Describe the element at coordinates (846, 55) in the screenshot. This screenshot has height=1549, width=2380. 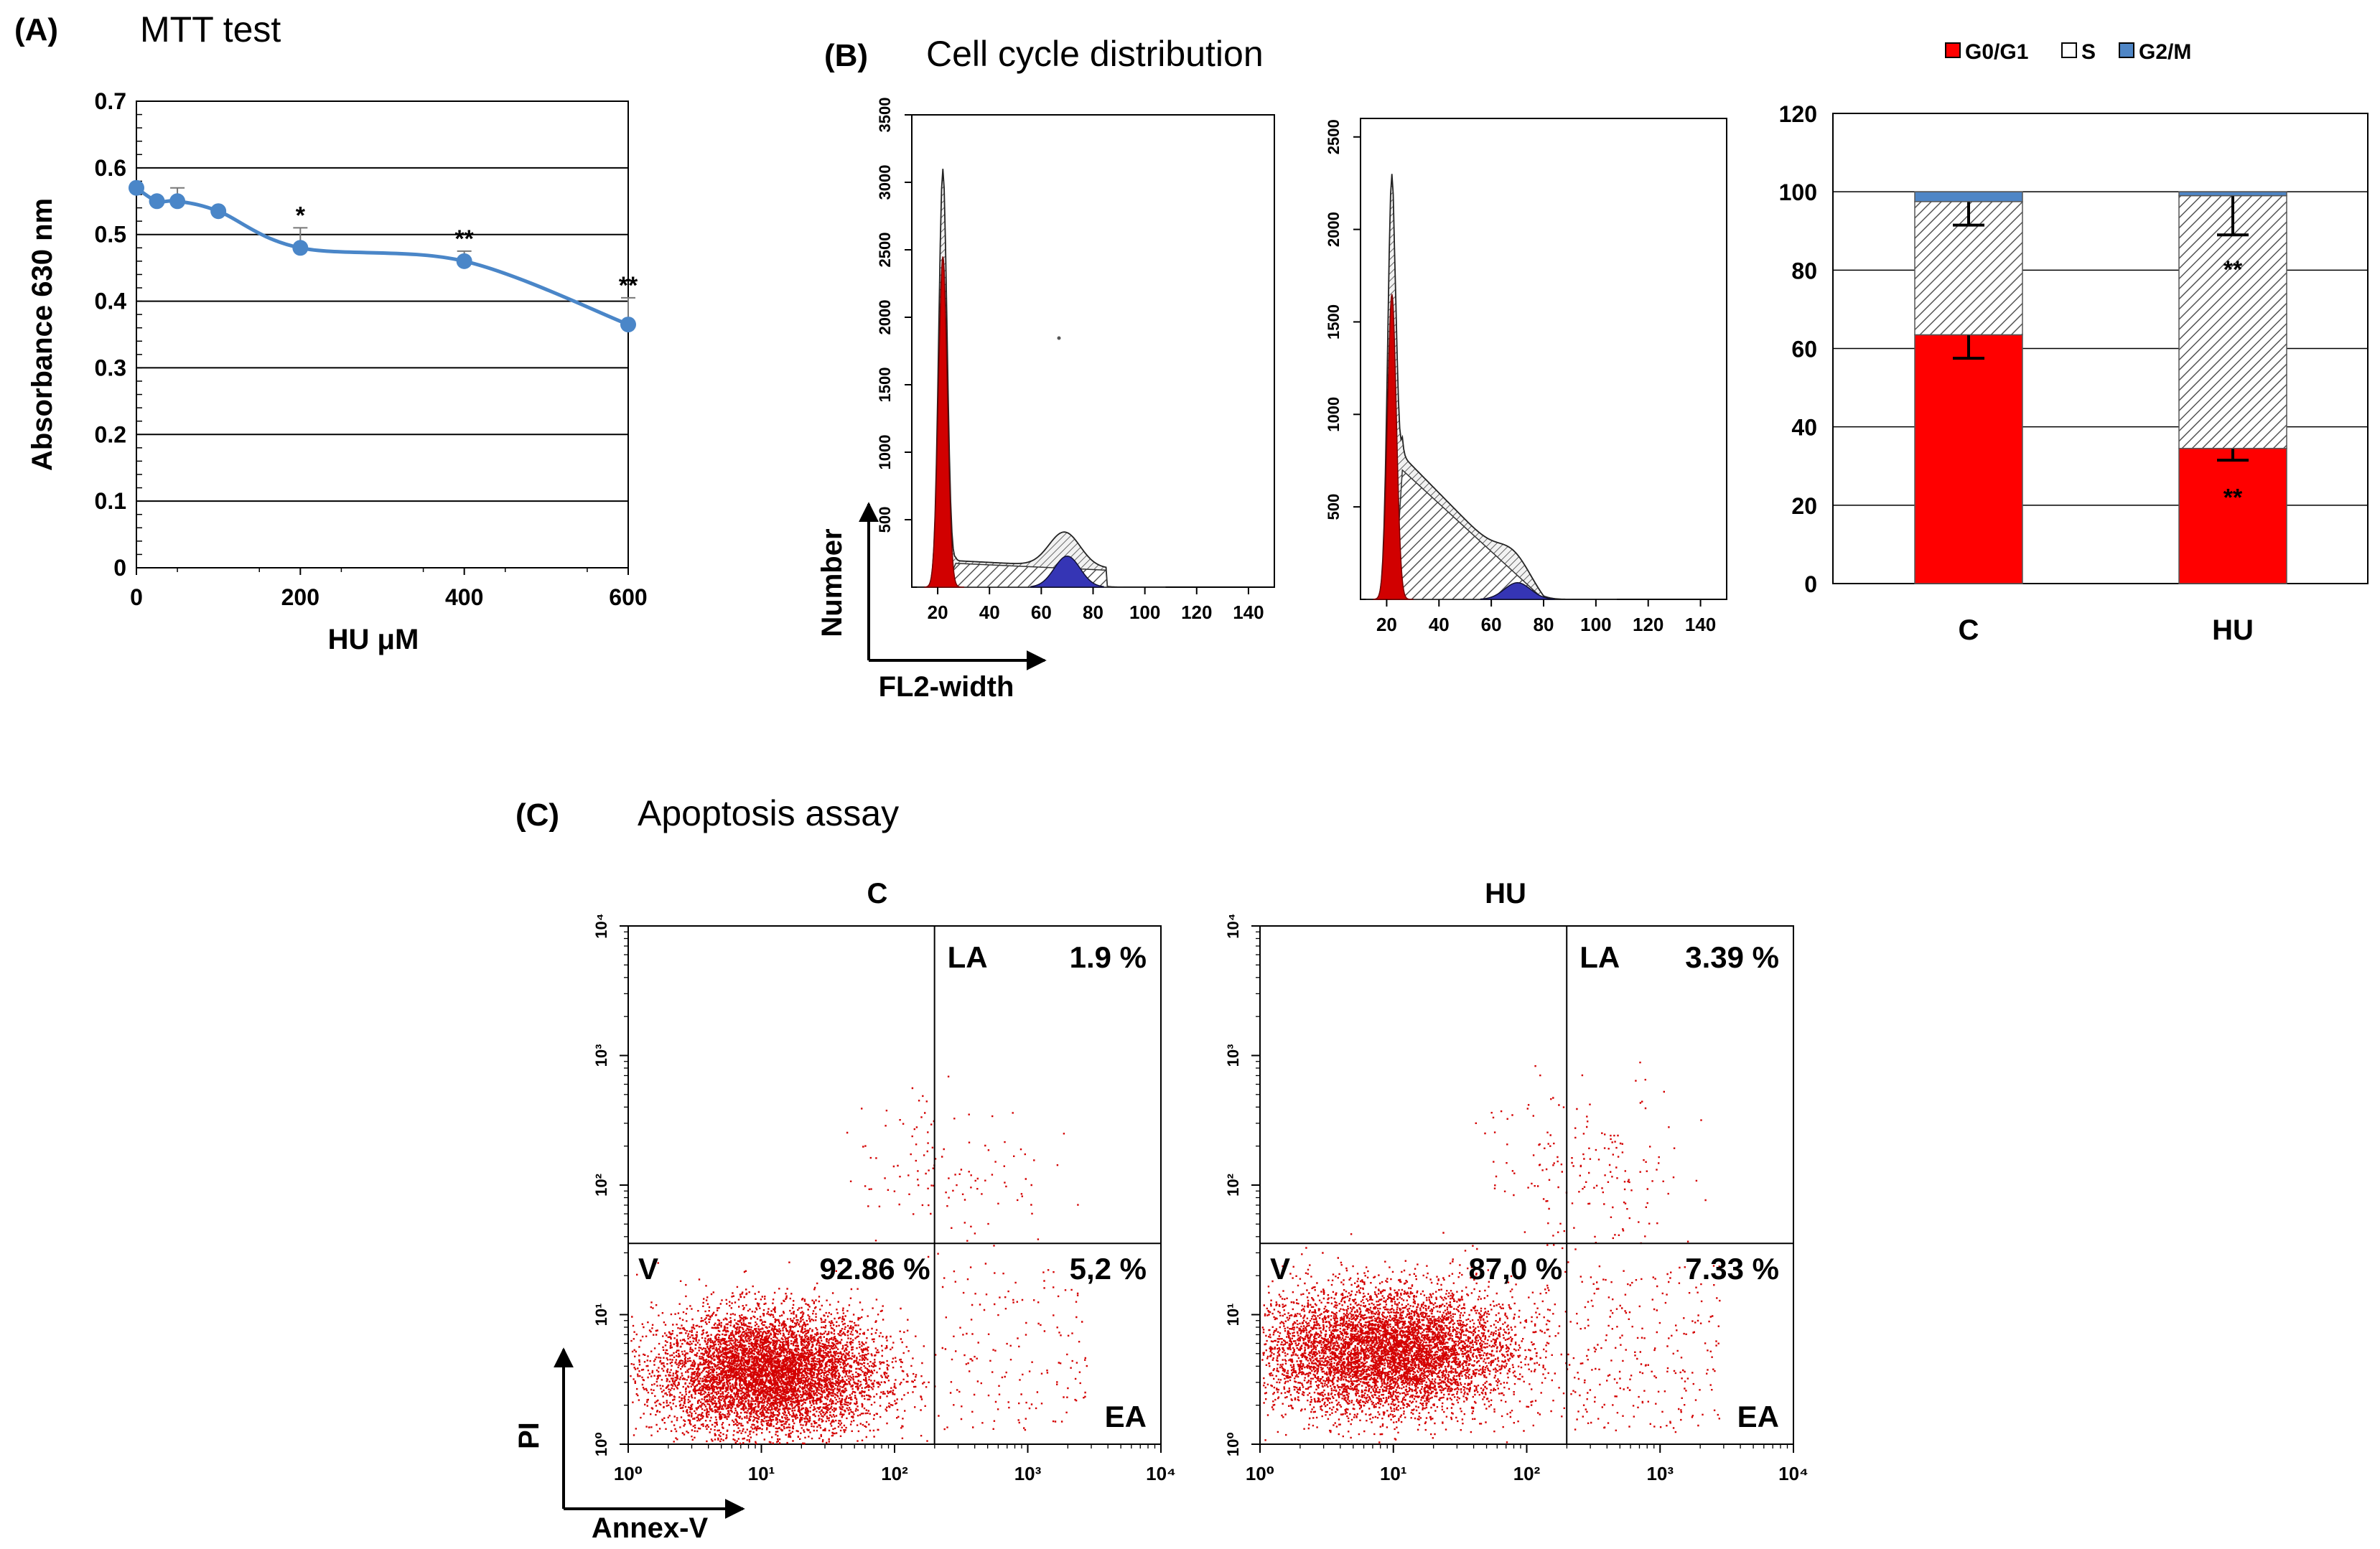
I see `panel-b-label: (B)` at that location.